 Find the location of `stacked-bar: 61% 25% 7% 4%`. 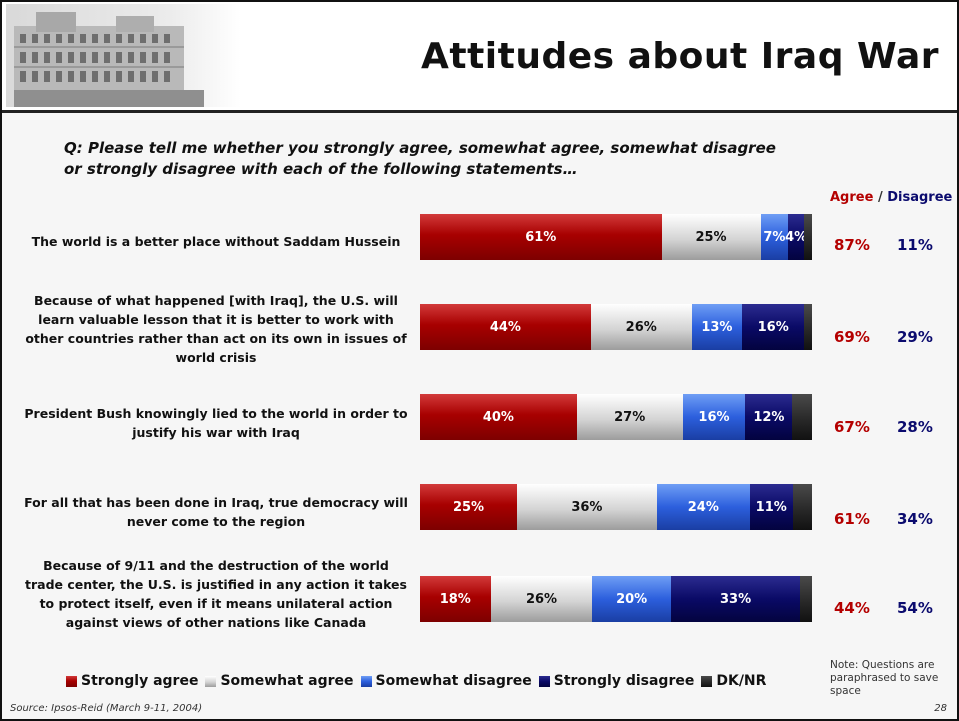

stacked-bar: 61% 25% 7% 4% is located at coordinates (616, 237).